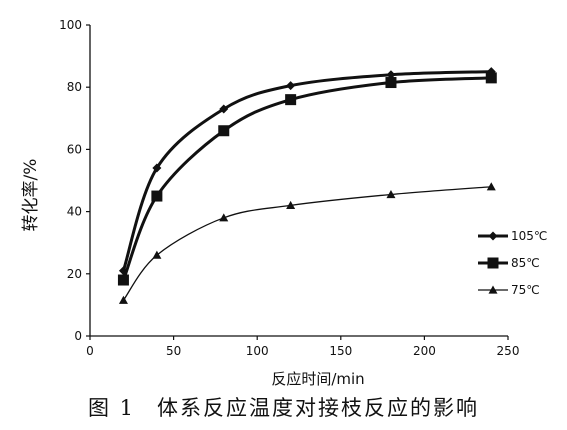  Describe the element at coordinates (525, 263) in the screenshot. I see `legend-label: 85℃` at that location.